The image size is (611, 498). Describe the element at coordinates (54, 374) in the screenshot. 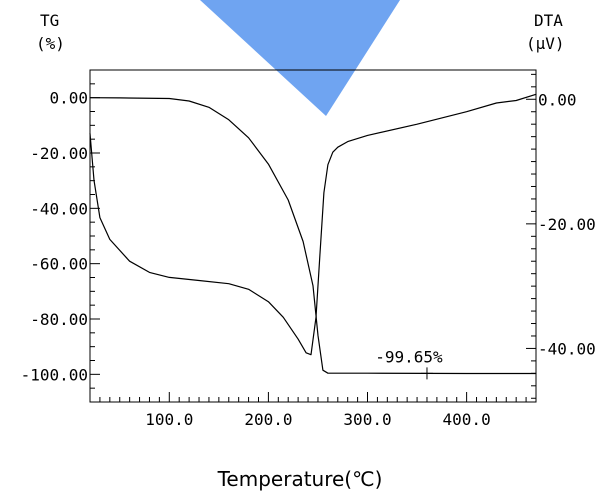

I see `left-tick-label: -100.00` at that location.